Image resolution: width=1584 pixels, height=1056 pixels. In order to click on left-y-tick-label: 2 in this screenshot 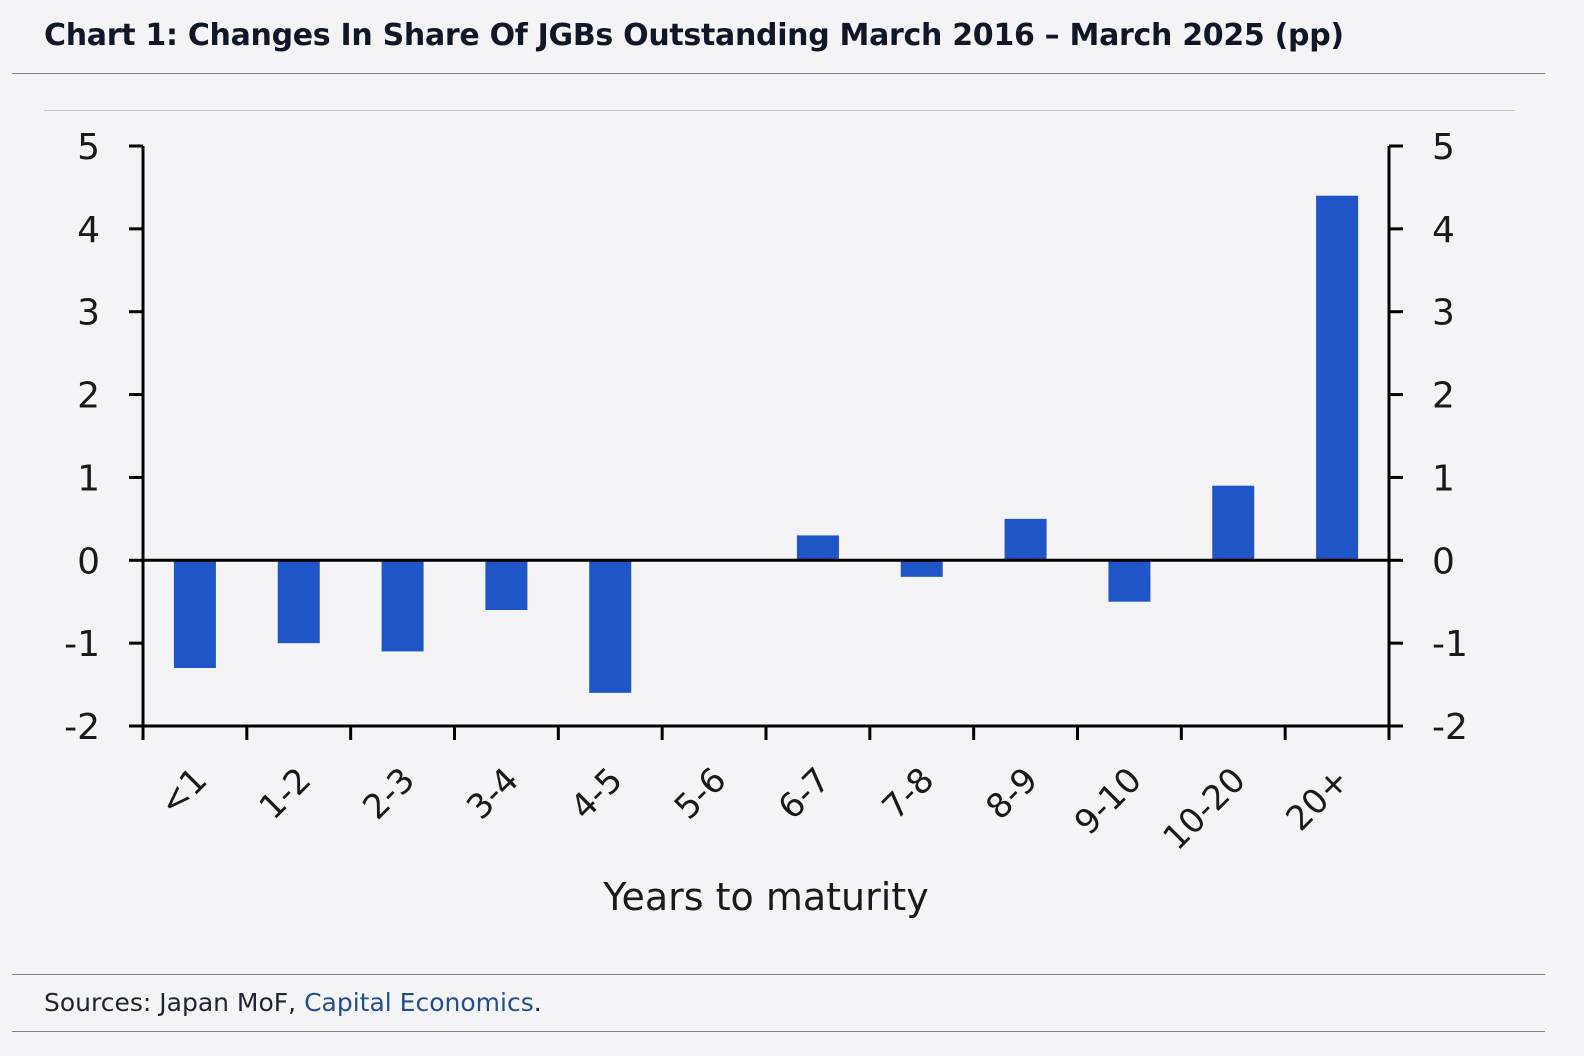, I will do `click(88, 396)`.